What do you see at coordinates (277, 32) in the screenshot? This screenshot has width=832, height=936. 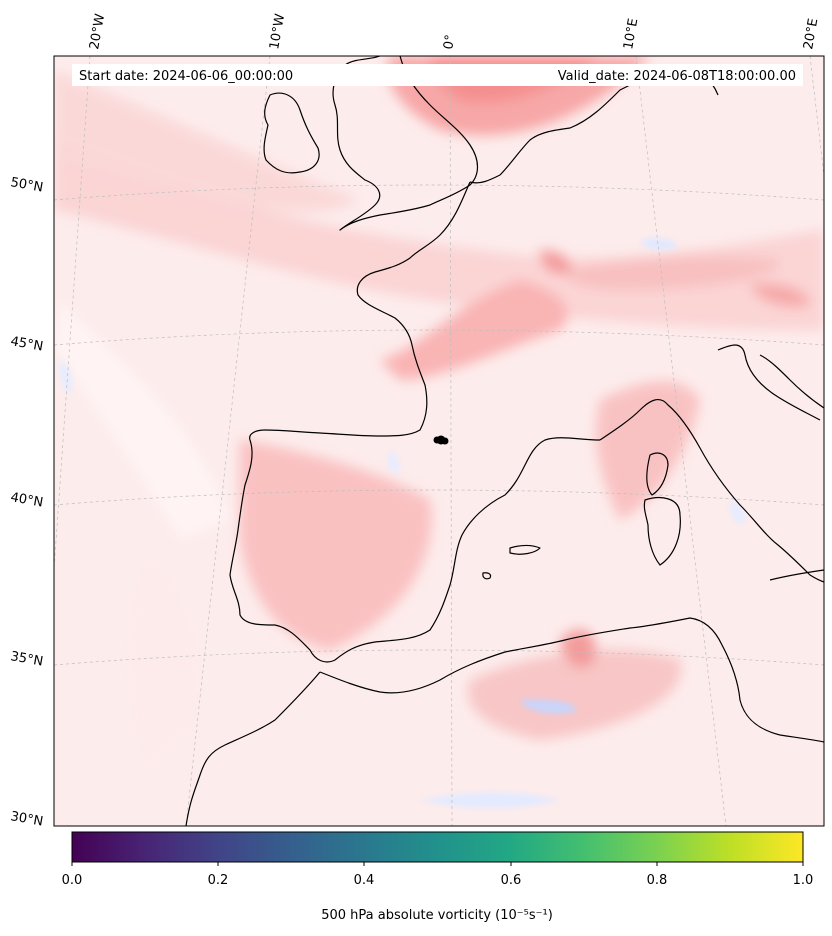 I see `lon-label-10w: 10°W` at bounding box center [277, 32].